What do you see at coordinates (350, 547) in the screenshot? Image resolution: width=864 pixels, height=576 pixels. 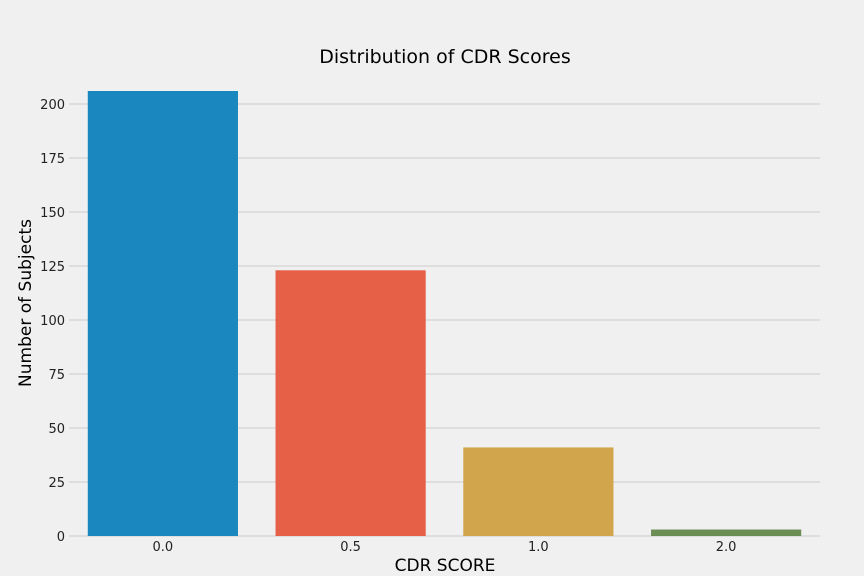 I see `x-tick-label: 0.5` at bounding box center [350, 547].